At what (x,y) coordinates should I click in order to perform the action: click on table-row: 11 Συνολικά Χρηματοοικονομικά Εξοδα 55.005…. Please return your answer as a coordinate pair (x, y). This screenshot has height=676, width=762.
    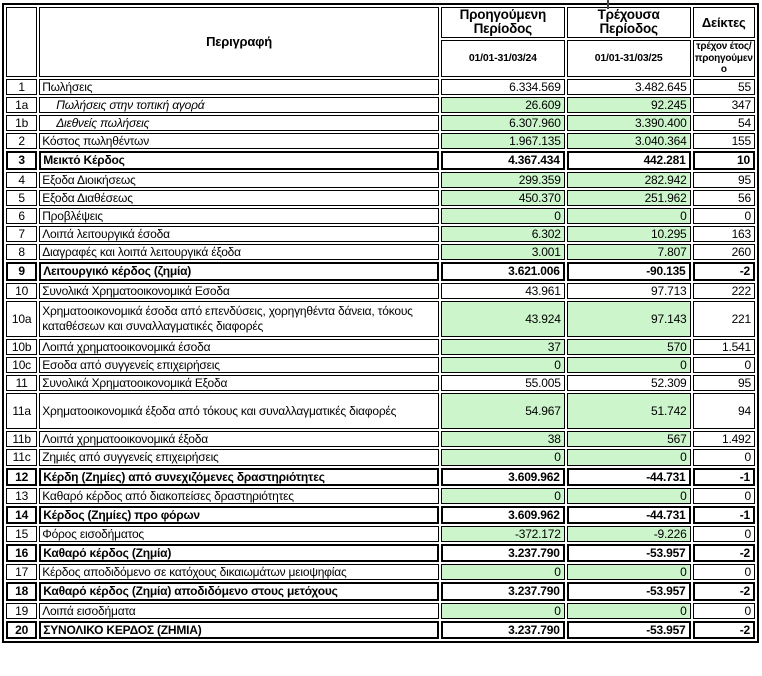
    Looking at the image, I should click on (380, 383).